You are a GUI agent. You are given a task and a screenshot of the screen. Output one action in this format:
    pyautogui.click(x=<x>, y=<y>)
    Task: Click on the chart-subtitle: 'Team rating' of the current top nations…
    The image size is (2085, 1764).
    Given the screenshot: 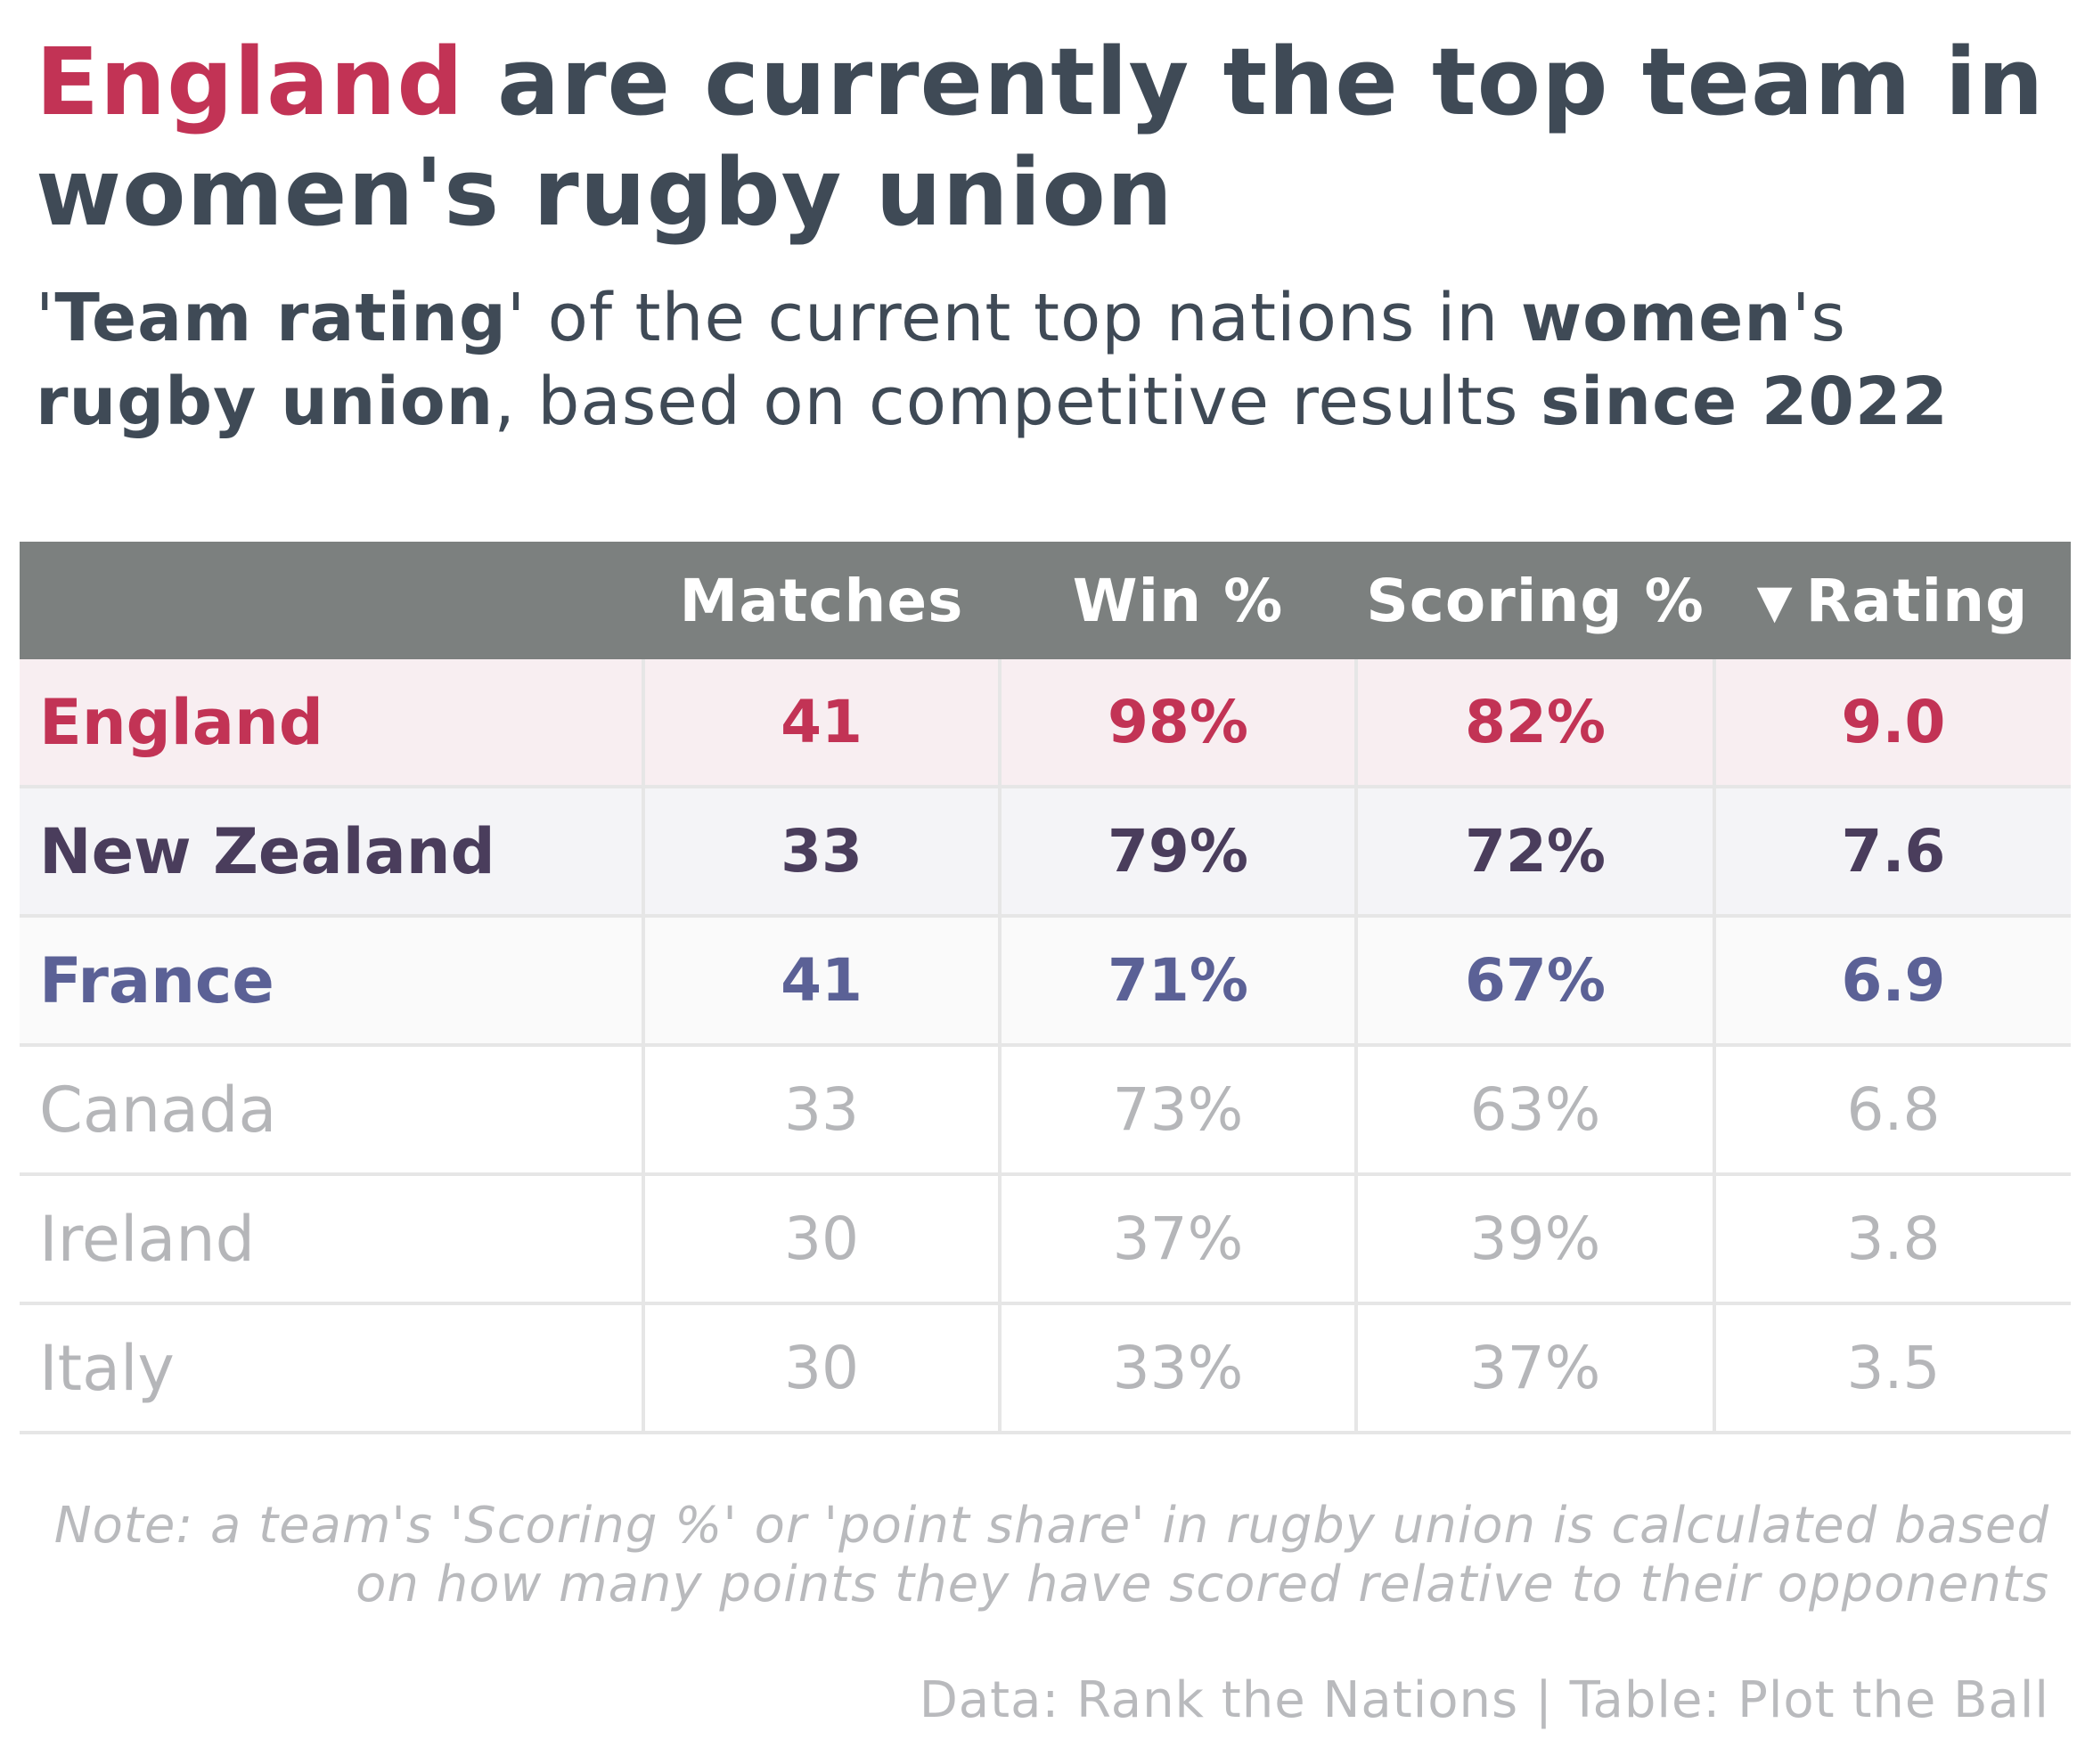 What is the action you would take?
    pyautogui.click(x=1042, y=360)
    